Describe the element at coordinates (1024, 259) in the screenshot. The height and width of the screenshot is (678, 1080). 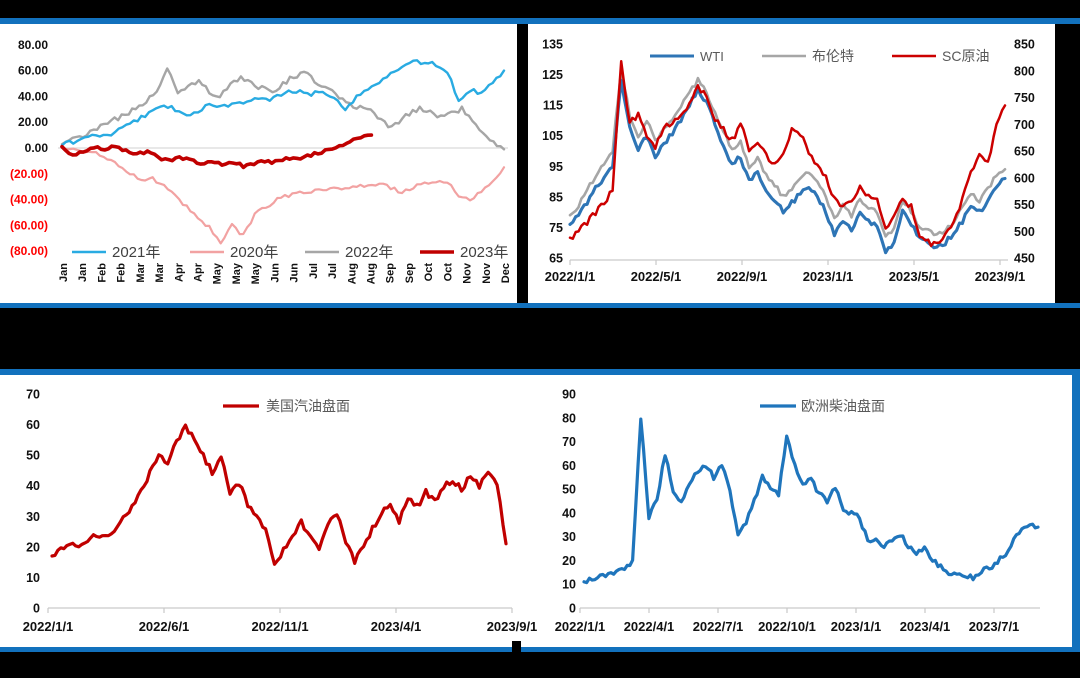
I see `y-axis-label-right: 450` at that location.